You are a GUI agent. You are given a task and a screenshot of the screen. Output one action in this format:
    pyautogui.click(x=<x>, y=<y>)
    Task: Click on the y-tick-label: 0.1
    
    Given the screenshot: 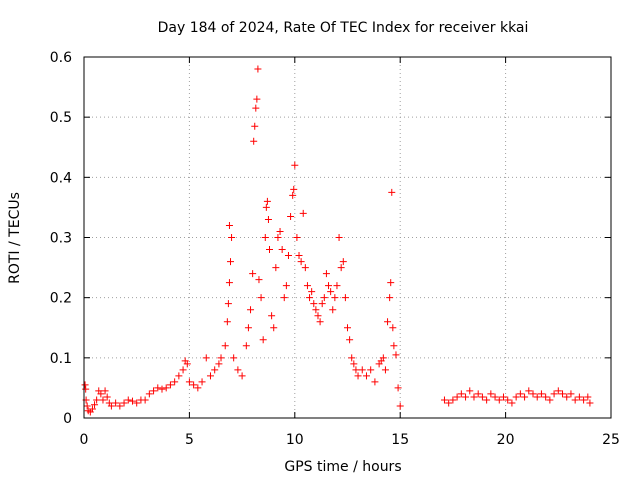 What is the action you would take?
    pyautogui.click(x=61, y=359)
    